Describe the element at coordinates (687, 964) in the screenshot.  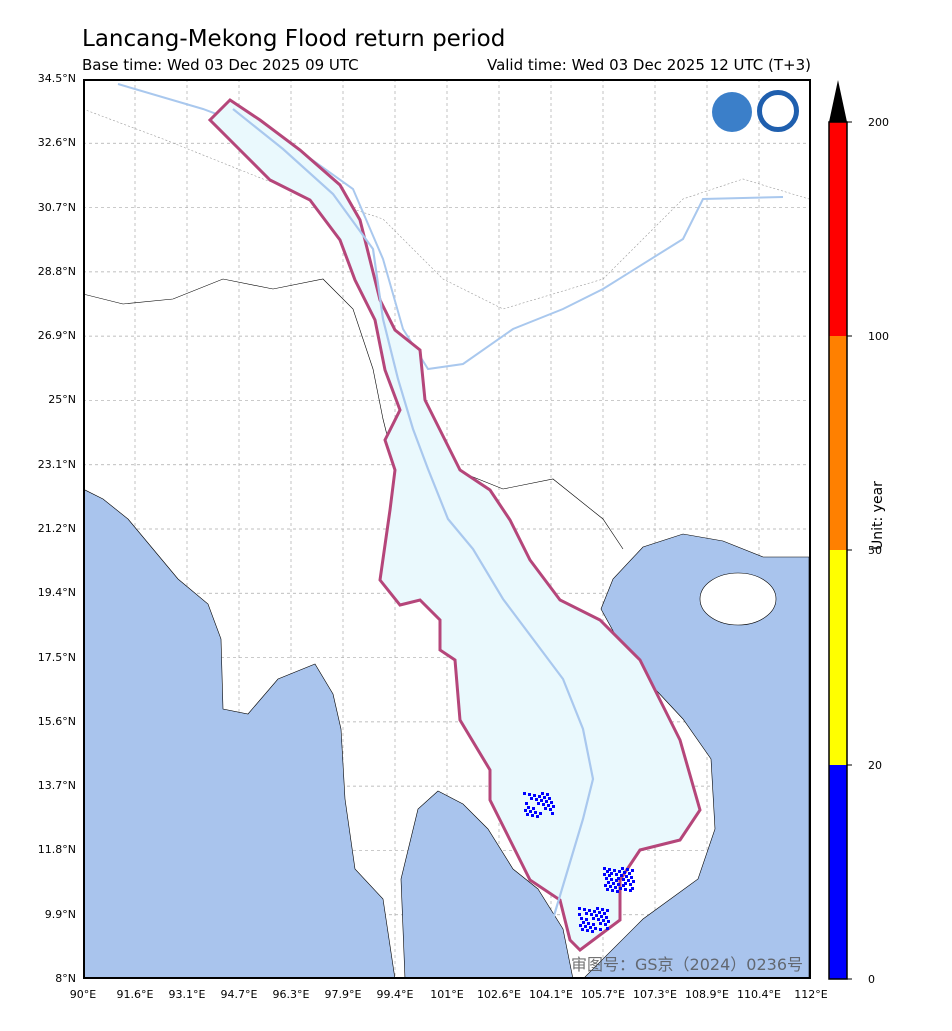
I see `watermark: 审图号：GS京（2024）0236号` at that location.